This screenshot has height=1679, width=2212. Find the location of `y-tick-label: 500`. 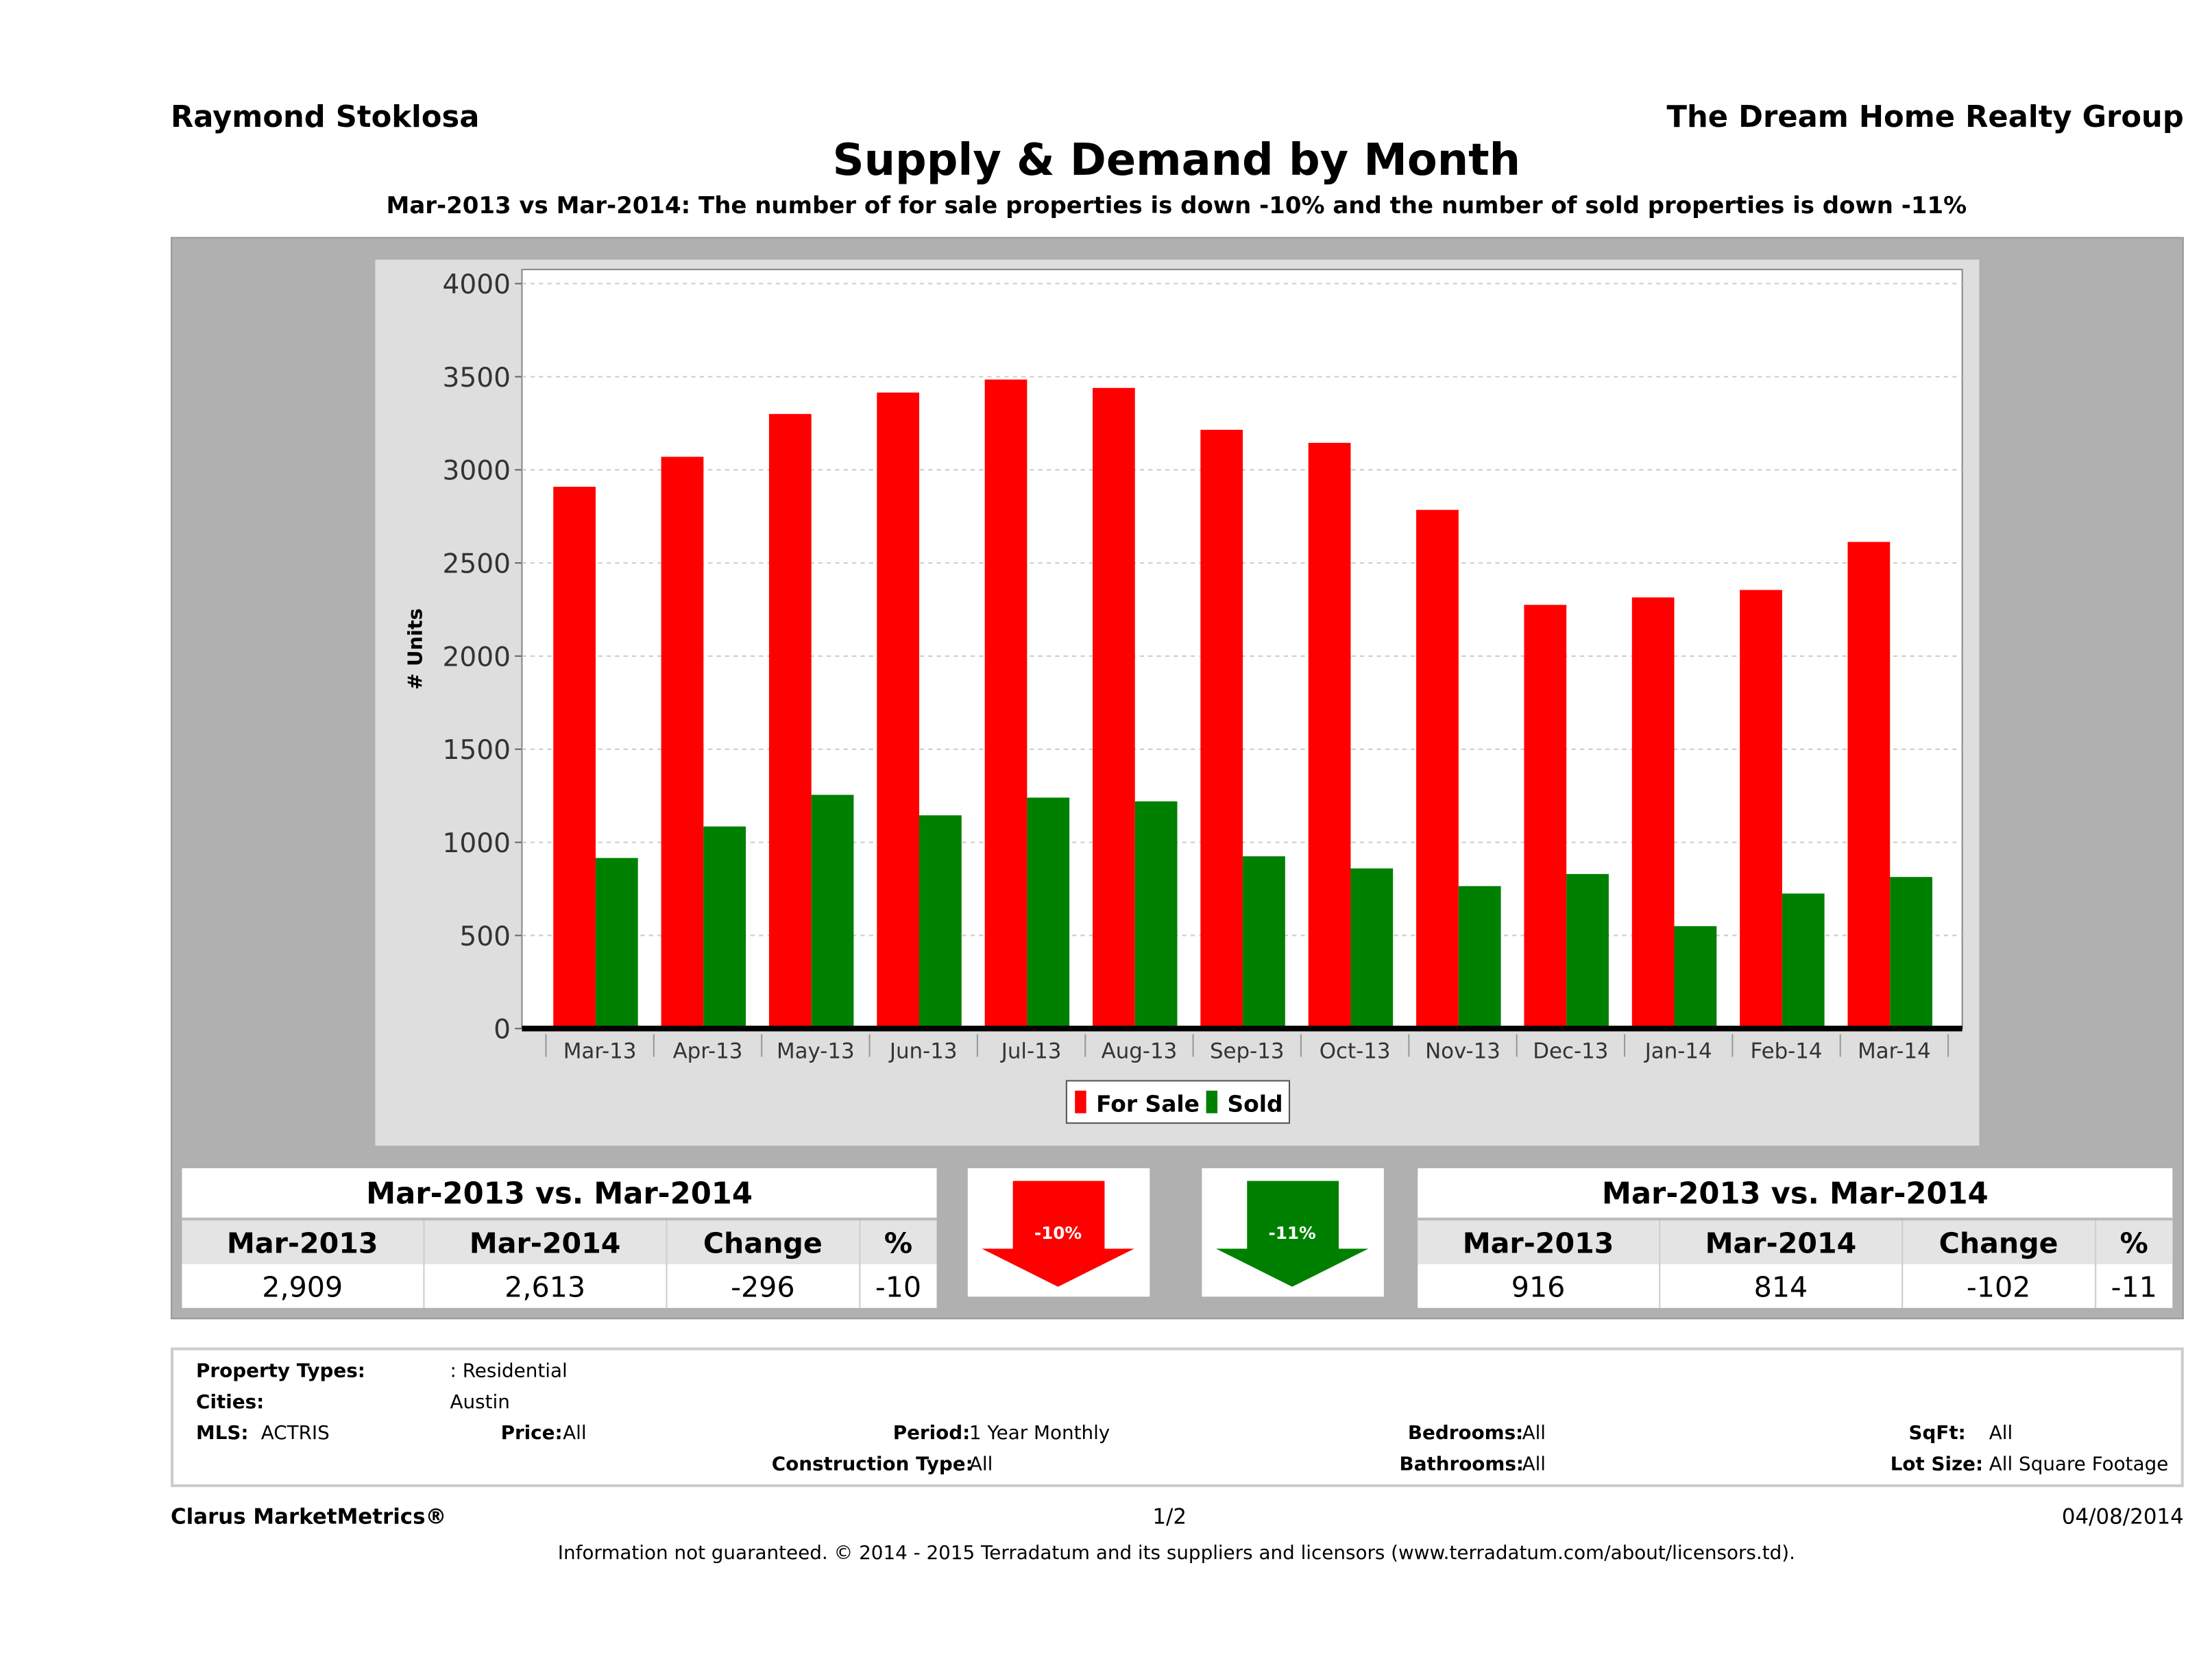

y-tick-label: 500 is located at coordinates (485, 936).